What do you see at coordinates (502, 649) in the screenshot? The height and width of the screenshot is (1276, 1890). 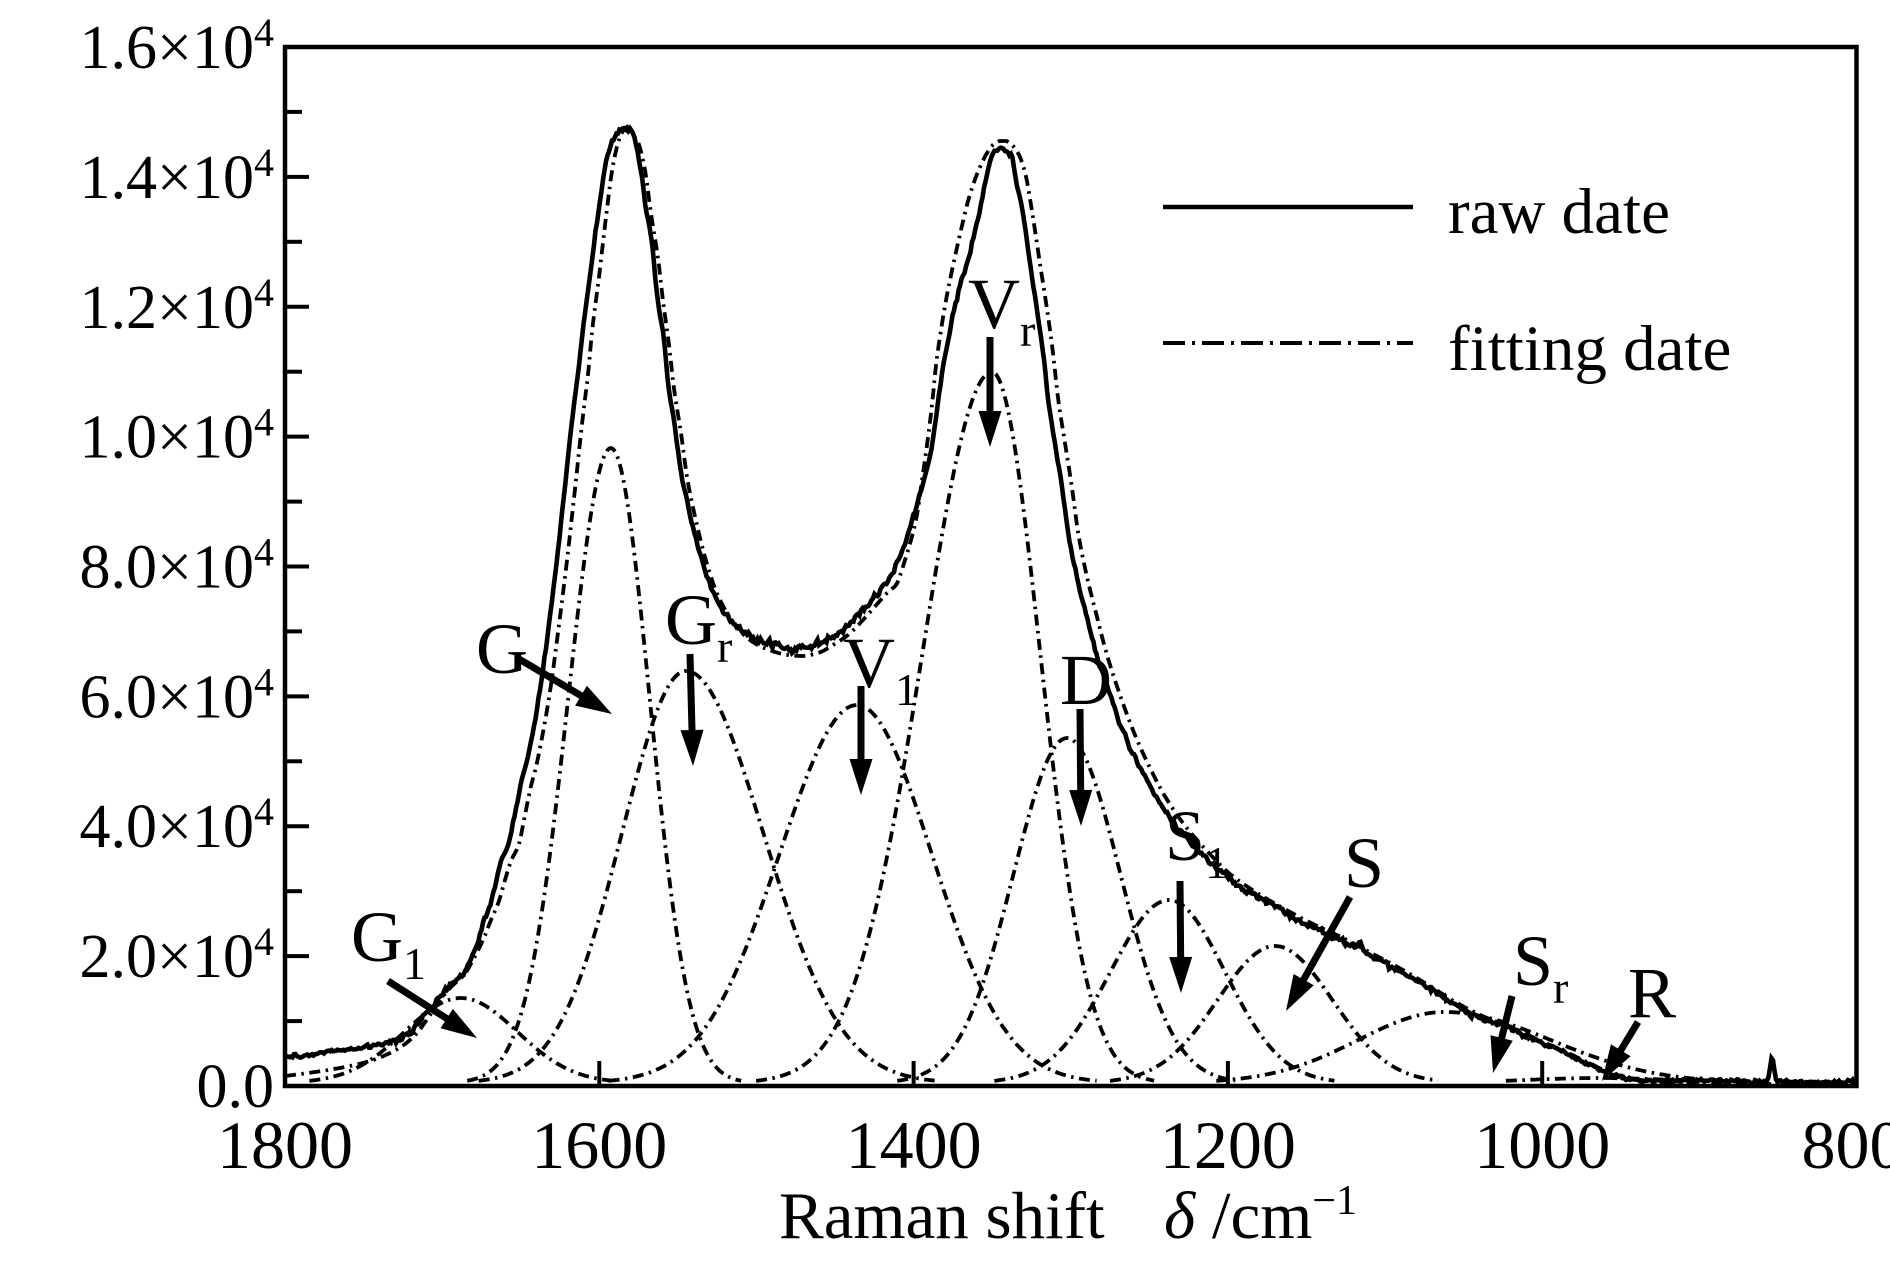 I see `svg-text: G` at bounding box center [502, 649].